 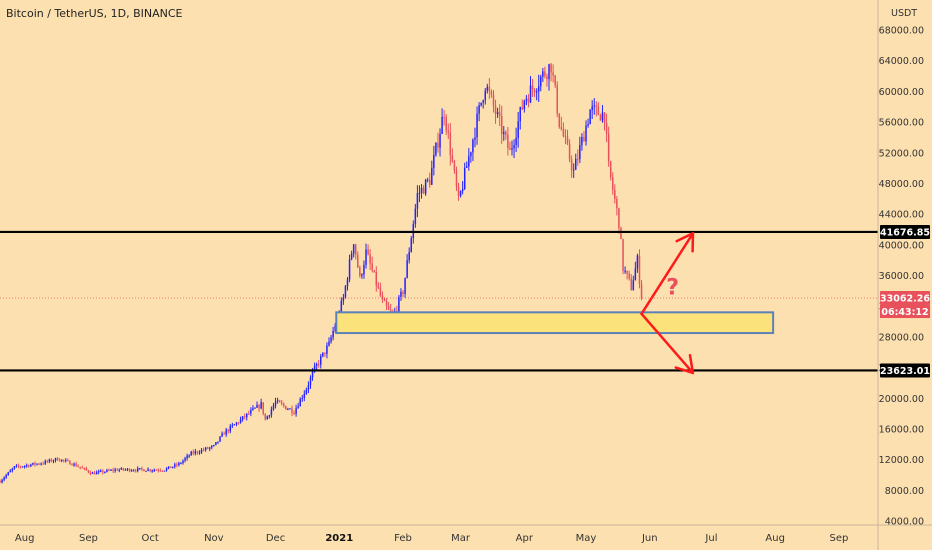 I want to click on arrow-shaft, so click(x=667, y=274).